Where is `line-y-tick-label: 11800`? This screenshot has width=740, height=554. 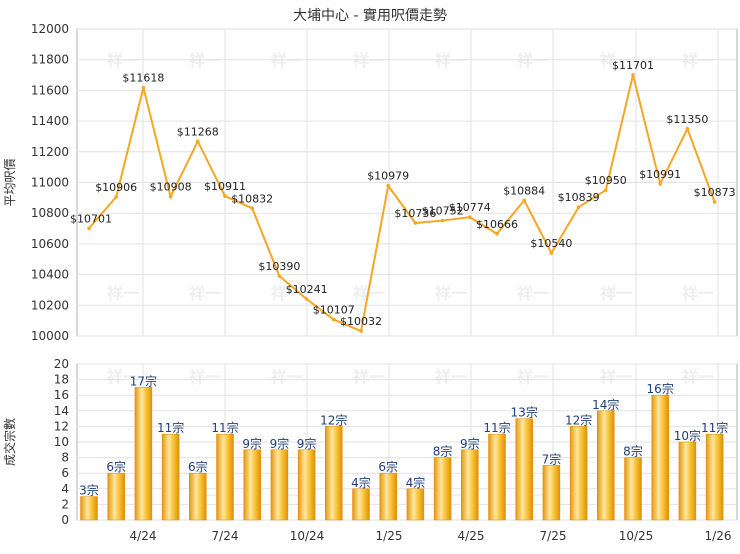 line-y-tick-label: 11800 is located at coordinates (50, 60).